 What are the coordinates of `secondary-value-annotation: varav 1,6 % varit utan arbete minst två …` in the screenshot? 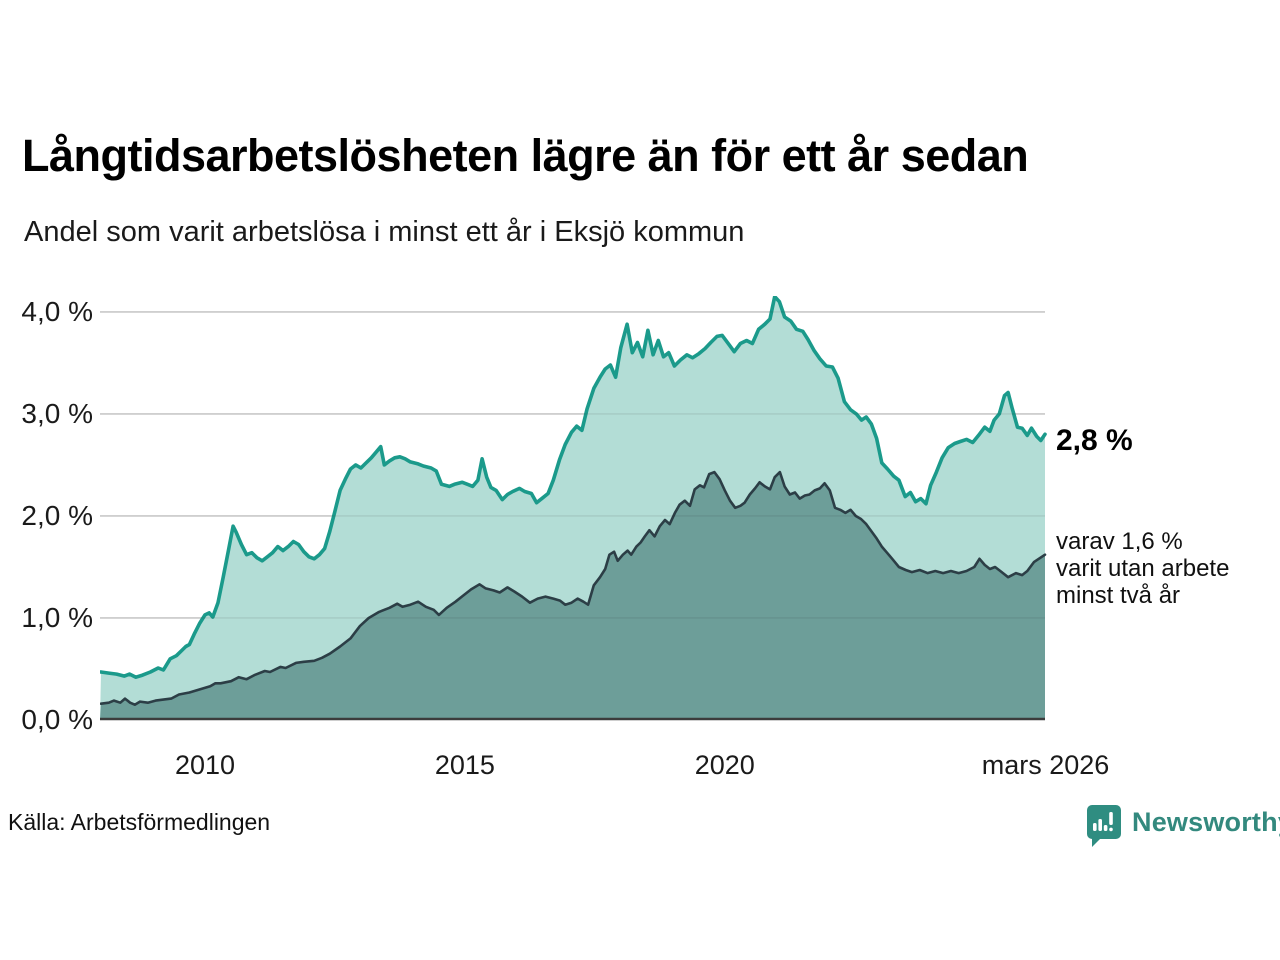 It's located at (1142, 568).